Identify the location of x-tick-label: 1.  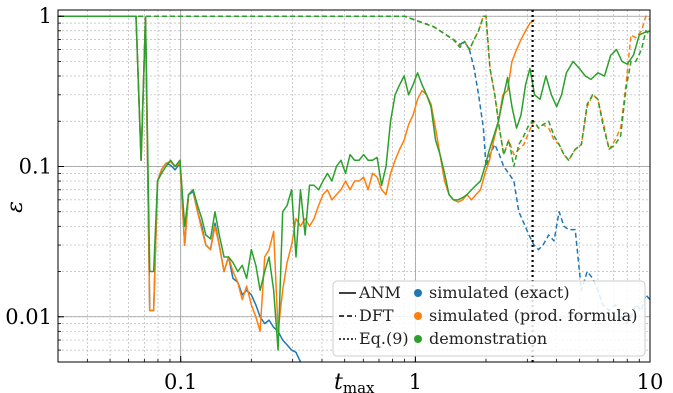
(415, 381).